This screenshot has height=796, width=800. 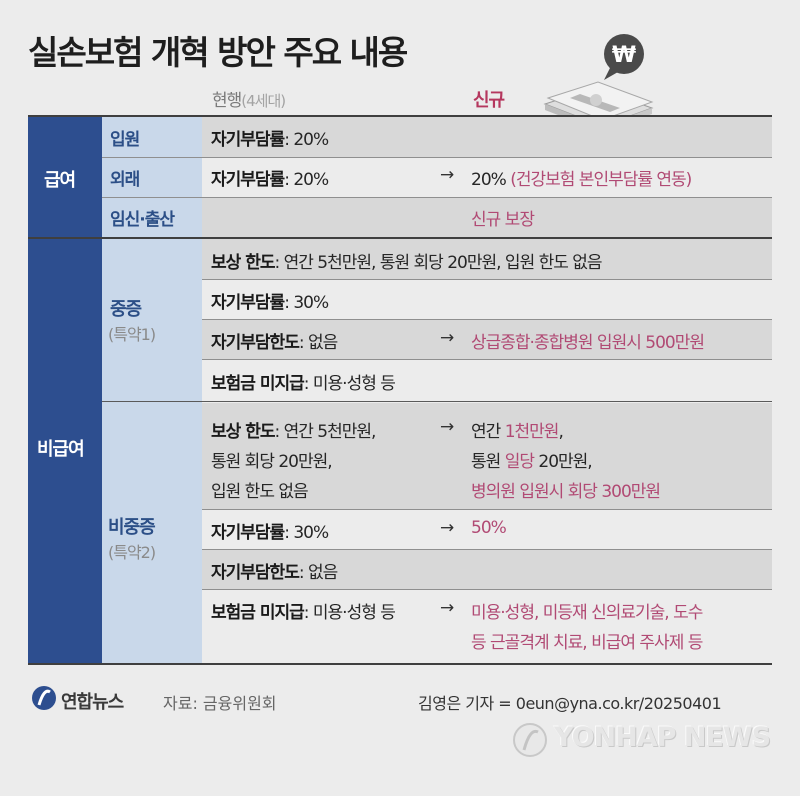 What do you see at coordinates (218, 52) in the screenshot?
I see `page-title: 실손보험 개혁 방안 주요 내용` at bounding box center [218, 52].